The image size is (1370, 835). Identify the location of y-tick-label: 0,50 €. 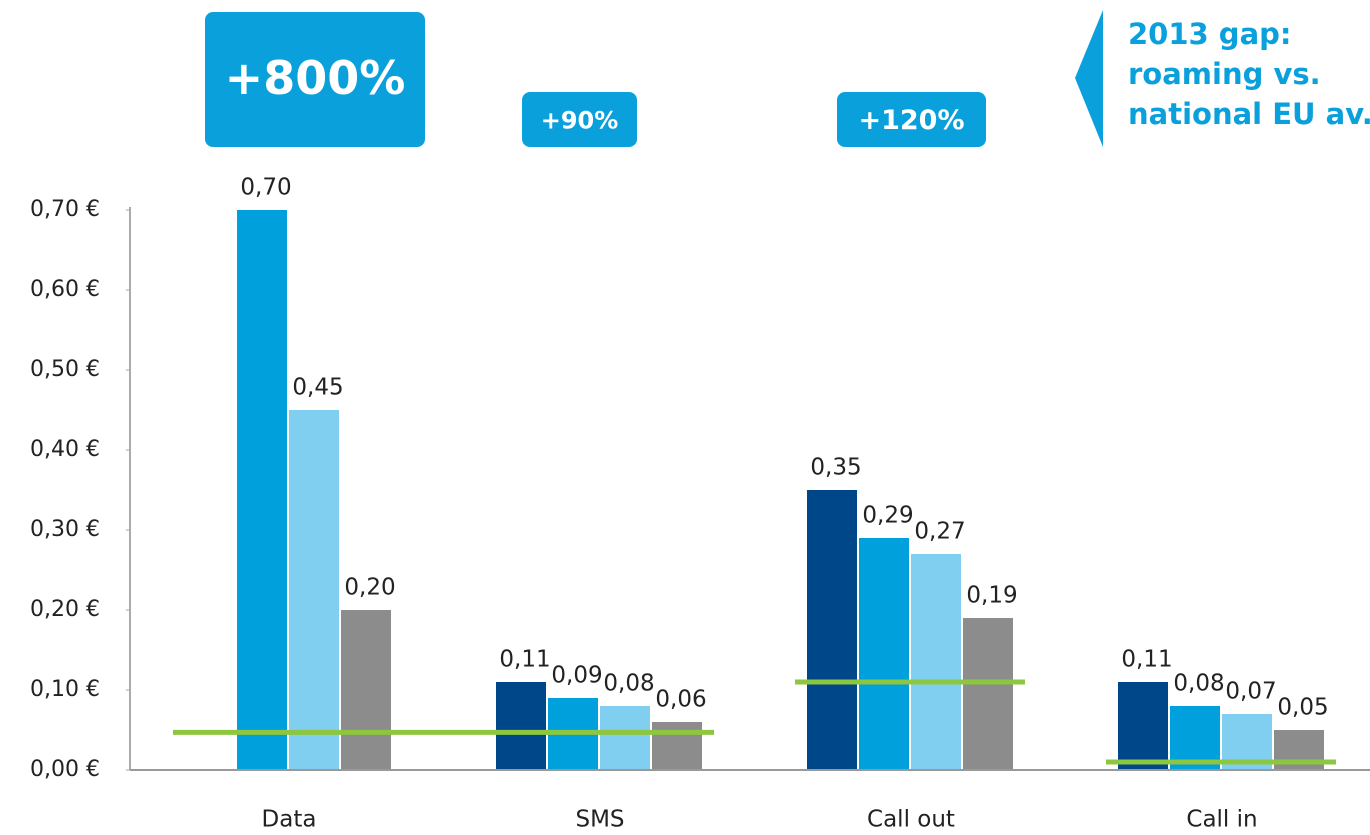
(65, 369).